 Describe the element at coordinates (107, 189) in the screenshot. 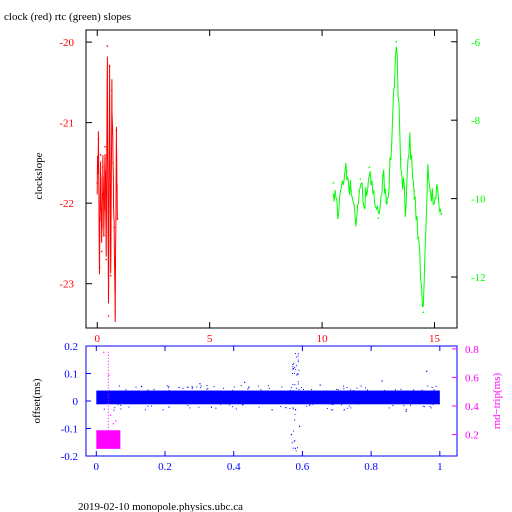

I see `series-line-clock` at that location.